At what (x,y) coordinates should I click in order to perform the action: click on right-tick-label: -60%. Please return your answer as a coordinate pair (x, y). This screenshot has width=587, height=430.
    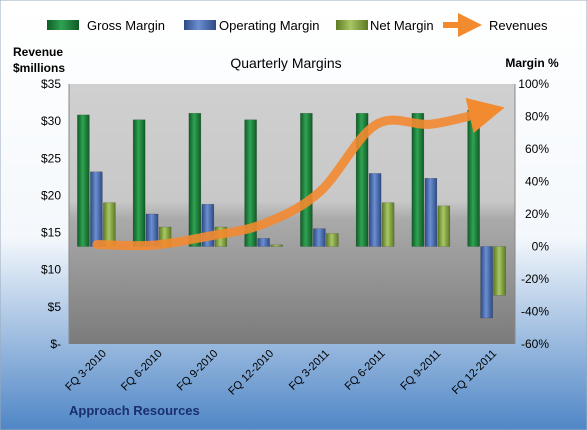
    Looking at the image, I should click on (535, 344).